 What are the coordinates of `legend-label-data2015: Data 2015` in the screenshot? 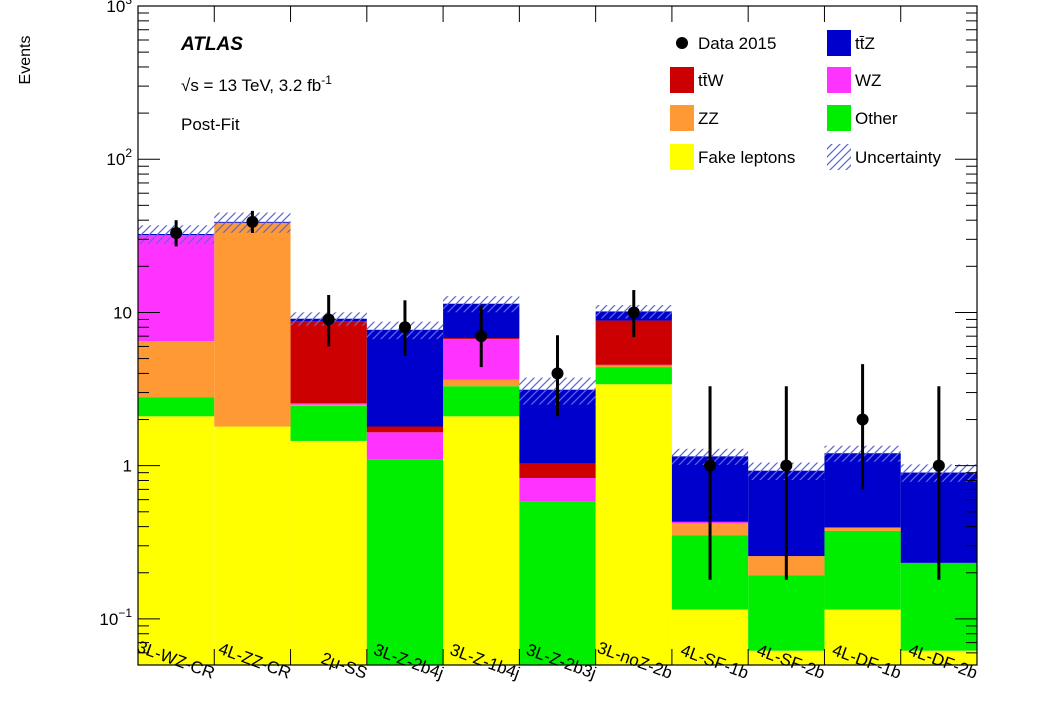 It's located at (737, 43).